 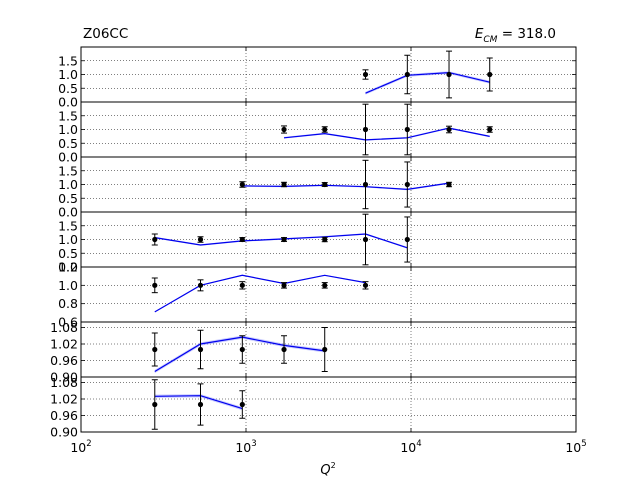 What do you see at coordinates (583, 444) in the screenshot?
I see `x-tick-label-exp: 5` at bounding box center [583, 444].